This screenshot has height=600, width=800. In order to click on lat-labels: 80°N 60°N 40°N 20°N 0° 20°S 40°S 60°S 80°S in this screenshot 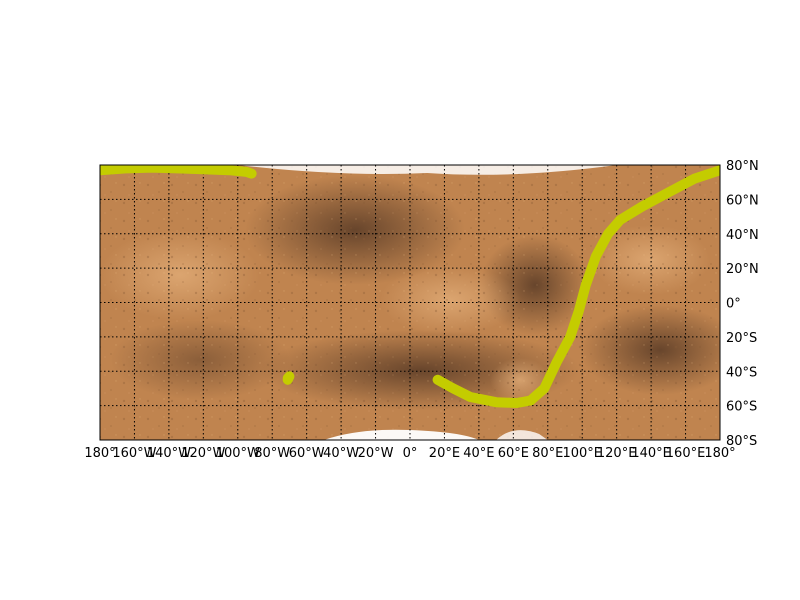, I will do `click(742, 304)`.